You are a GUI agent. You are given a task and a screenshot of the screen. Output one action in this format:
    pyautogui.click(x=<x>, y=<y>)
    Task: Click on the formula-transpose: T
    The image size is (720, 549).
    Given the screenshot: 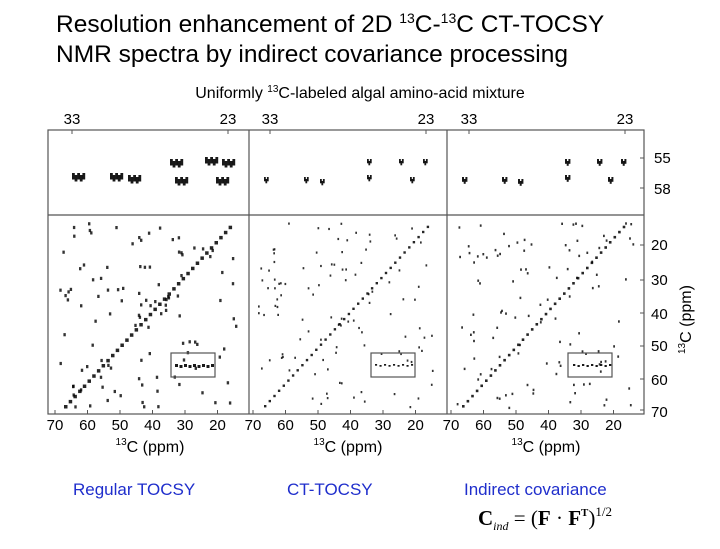 What is the action you would take?
    pyautogui.click(x=585, y=513)
    